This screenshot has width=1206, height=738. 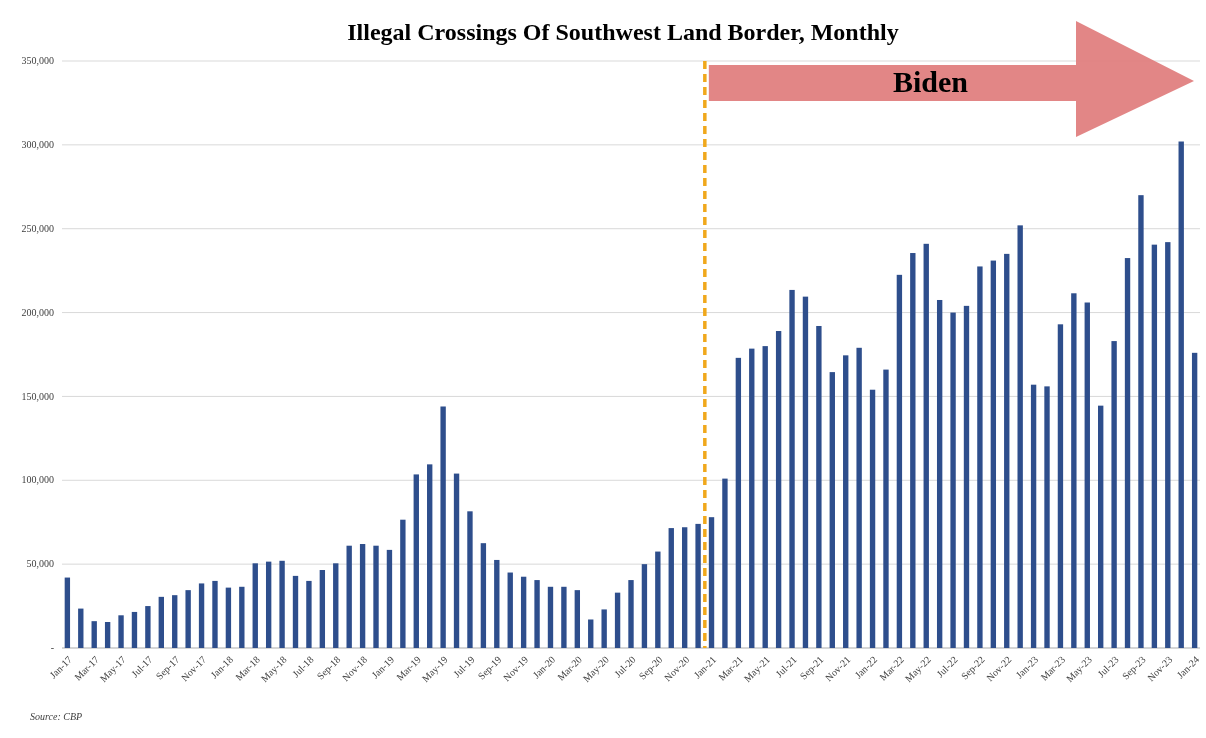 What do you see at coordinates (930, 81) in the screenshot?
I see `annotation: Biden` at bounding box center [930, 81].